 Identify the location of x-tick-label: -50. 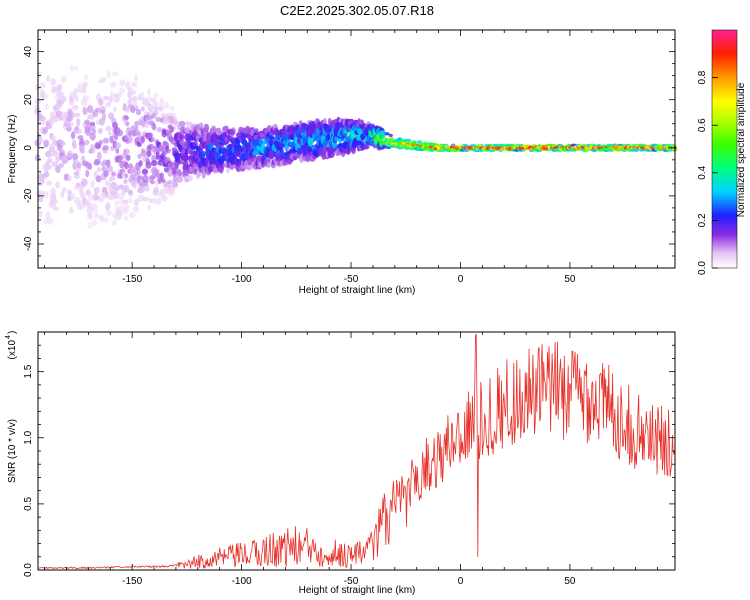
(351, 279).